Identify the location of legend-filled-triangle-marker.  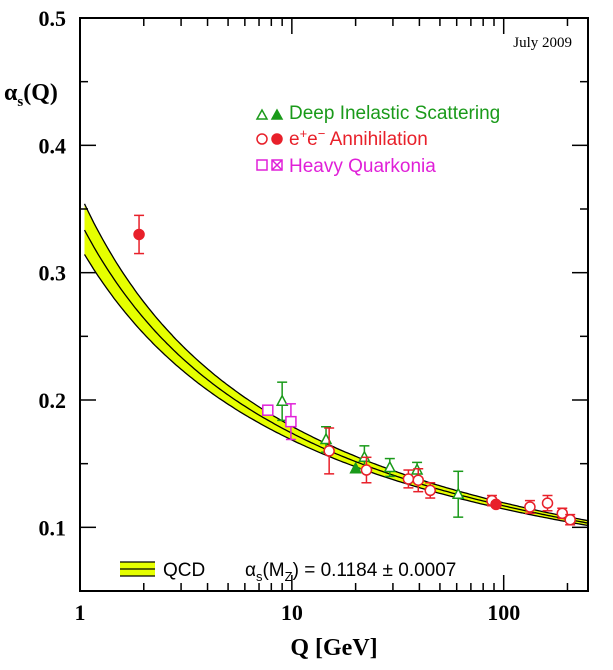
(277, 114).